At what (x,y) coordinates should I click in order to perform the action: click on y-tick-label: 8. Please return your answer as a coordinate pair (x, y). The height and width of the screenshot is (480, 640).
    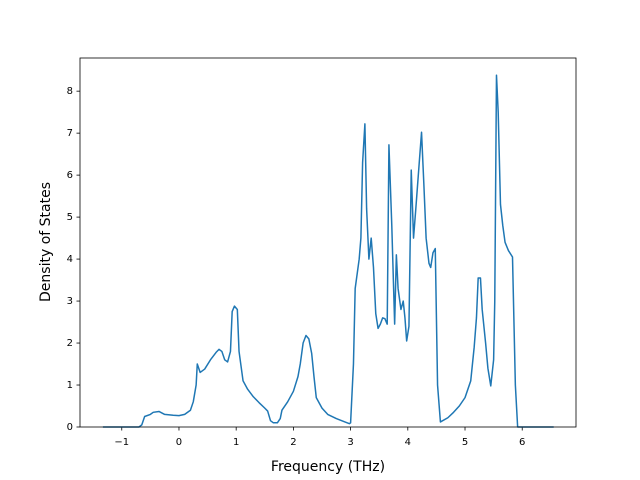
    Looking at the image, I should click on (70, 91).